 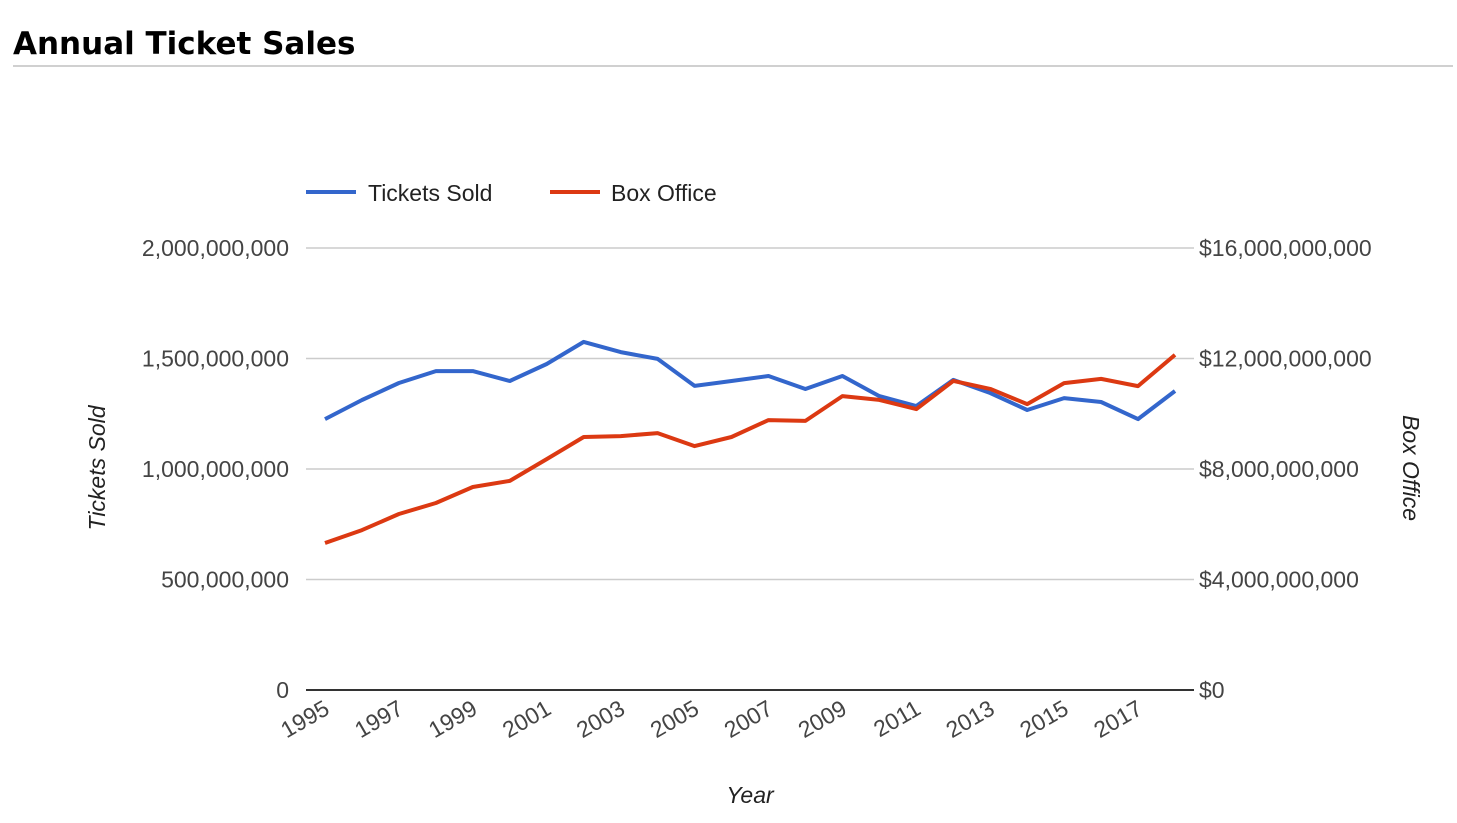 What do you see at coordinates (897, 718) in the screenshot?
I see `x-tick-label: 2011` at bounding box center [897, 718].